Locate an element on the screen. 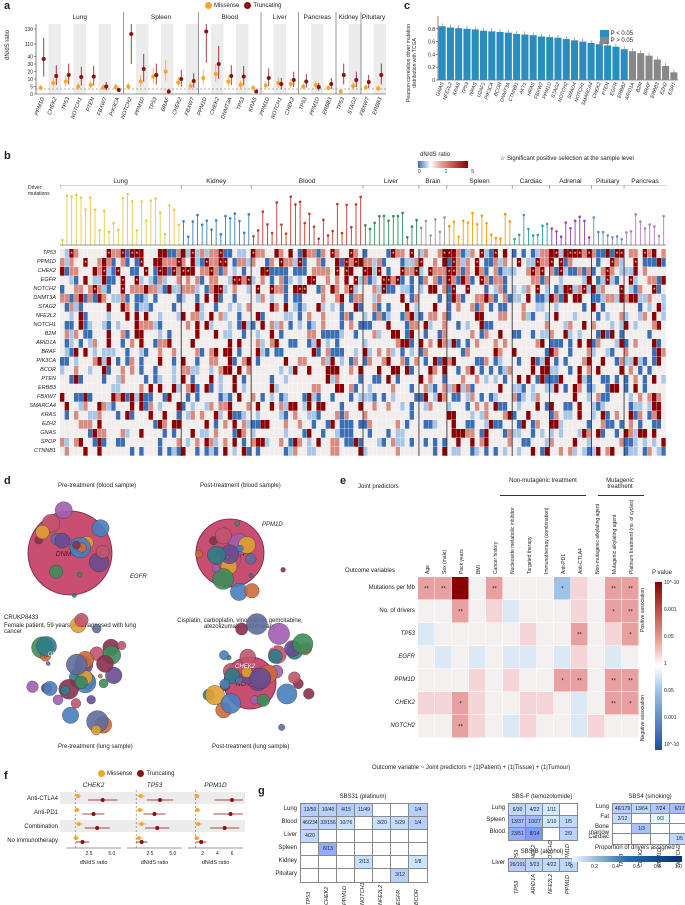 The image size is (685, 905). row-label: Combination is located at coordinates (41, 827).